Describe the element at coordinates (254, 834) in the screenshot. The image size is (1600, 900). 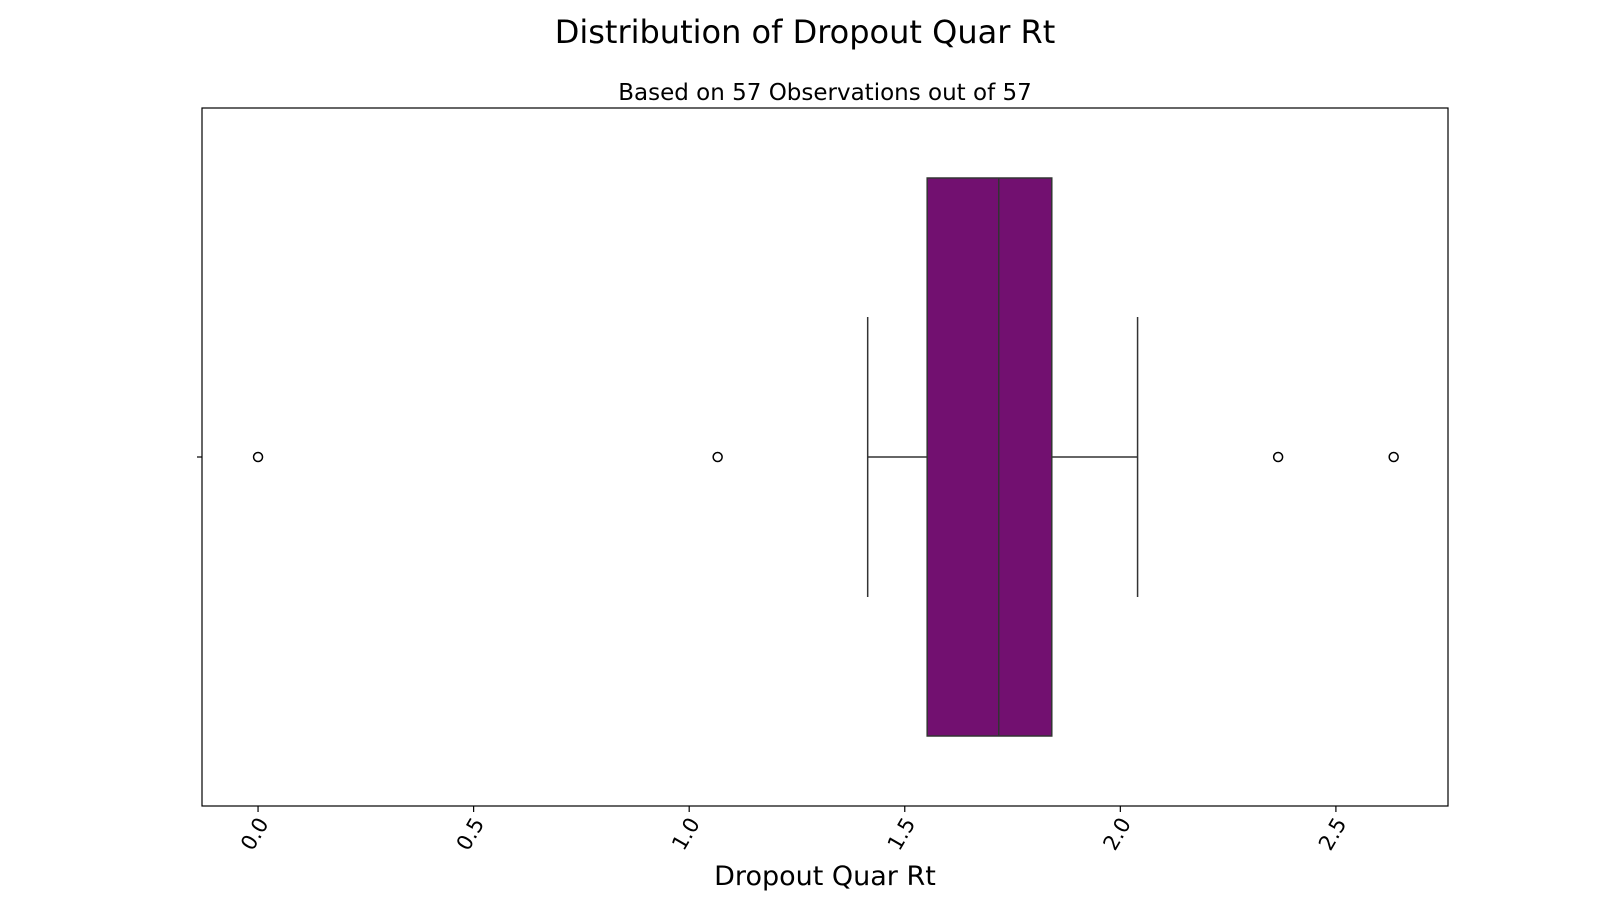
I see `x-tick-label-0: 0.0` at that location.